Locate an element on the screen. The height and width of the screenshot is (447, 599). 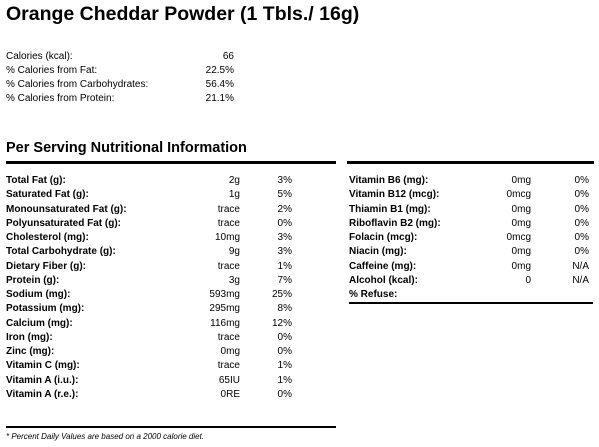
nutrient-row: Monounsaturated Fat (g): trace 2% is located at coordinates (150, 210).